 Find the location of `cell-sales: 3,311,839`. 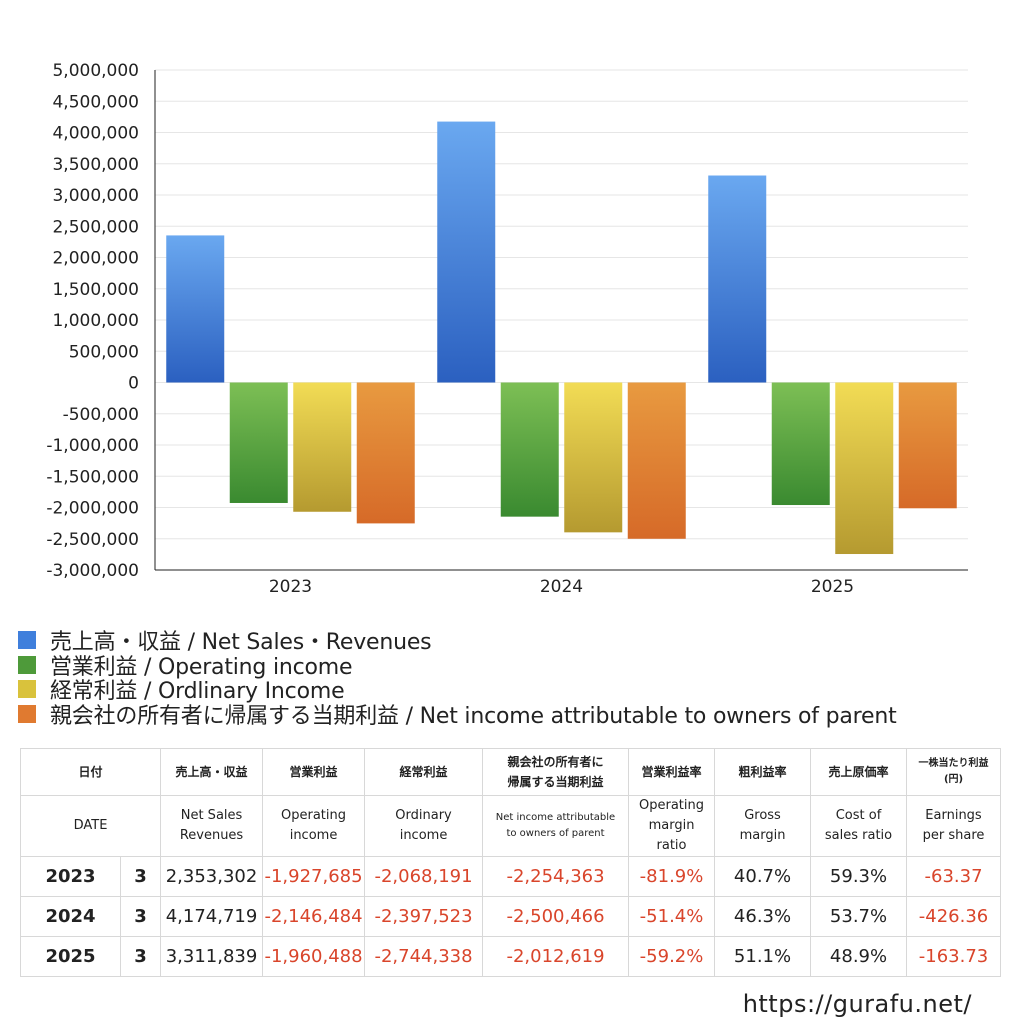

cell-sales: 3,311,839 is located at coordinates (212, 956).